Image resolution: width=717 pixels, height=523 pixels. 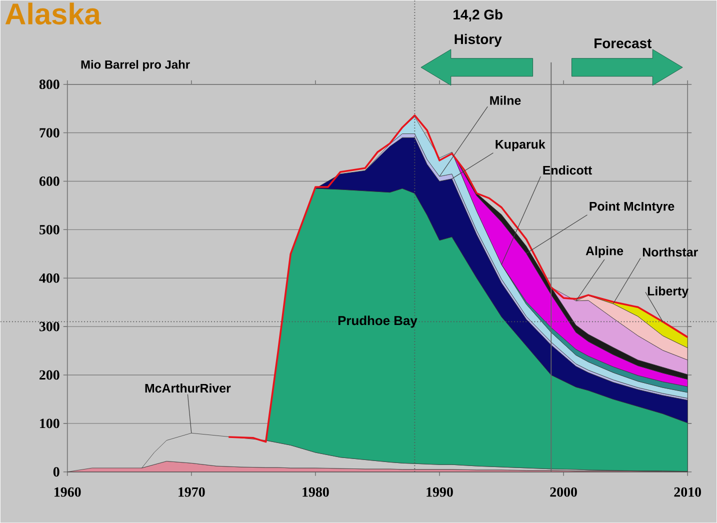 What do you see at coordinates (315, 492) in the screenshot?
I see `x-tick-label: 1980` at bounding box center [315, 492].